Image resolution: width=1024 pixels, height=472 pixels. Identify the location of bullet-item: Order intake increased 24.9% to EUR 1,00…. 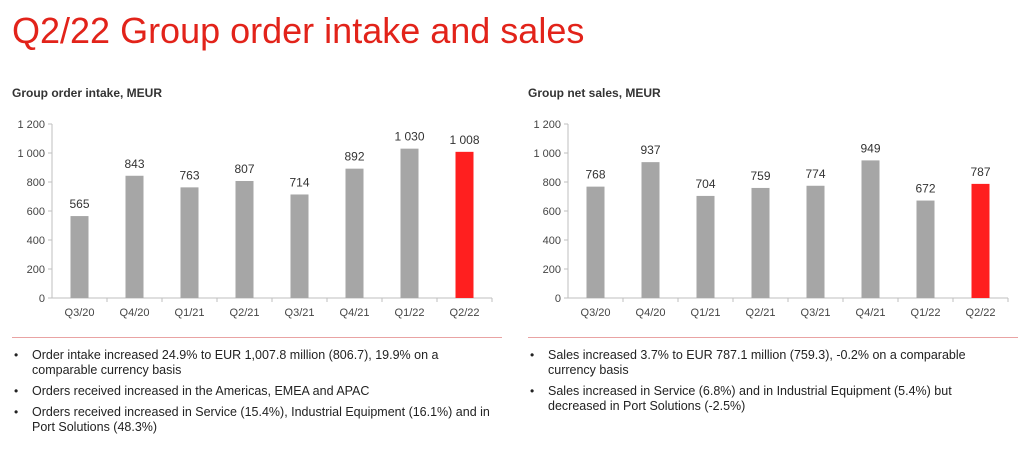
(254, 363).